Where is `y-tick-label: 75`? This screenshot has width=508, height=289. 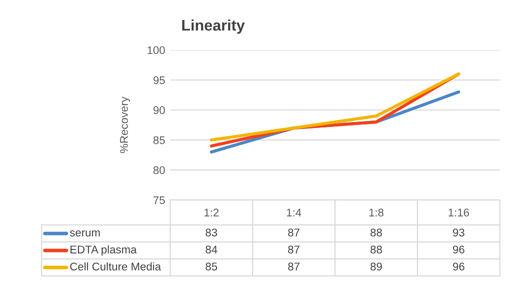
y-tick-label: 75 is located at coordinates (159, 200).